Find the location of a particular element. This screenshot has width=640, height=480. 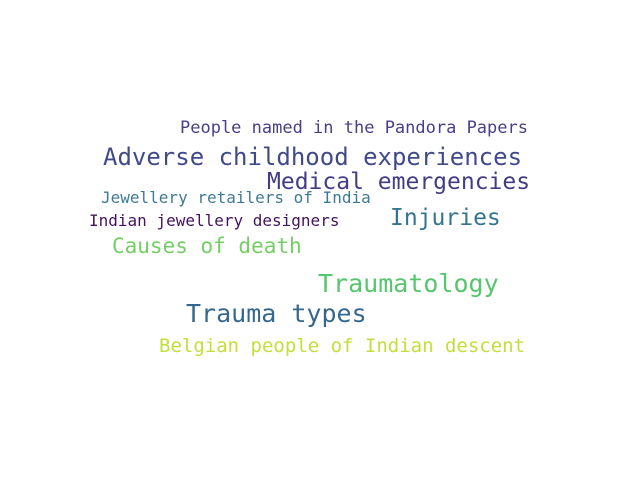

word-adverse-childhood-experiences: Adverse childhood experiences is located at coordinates (313, 157).